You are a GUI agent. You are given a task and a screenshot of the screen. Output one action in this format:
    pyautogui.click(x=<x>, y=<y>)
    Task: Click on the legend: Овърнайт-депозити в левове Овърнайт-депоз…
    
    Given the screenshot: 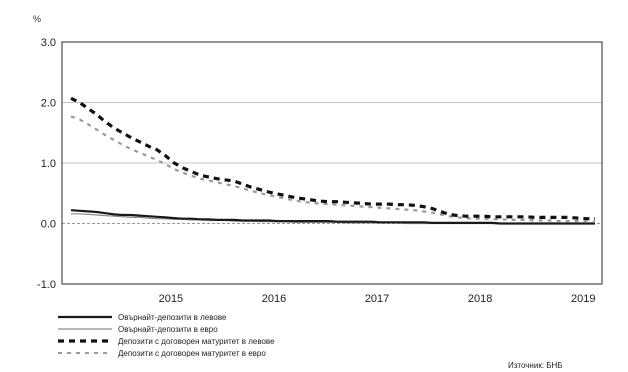 What is the action you would take?
    pyautogui.click(x=166, y=335)
    